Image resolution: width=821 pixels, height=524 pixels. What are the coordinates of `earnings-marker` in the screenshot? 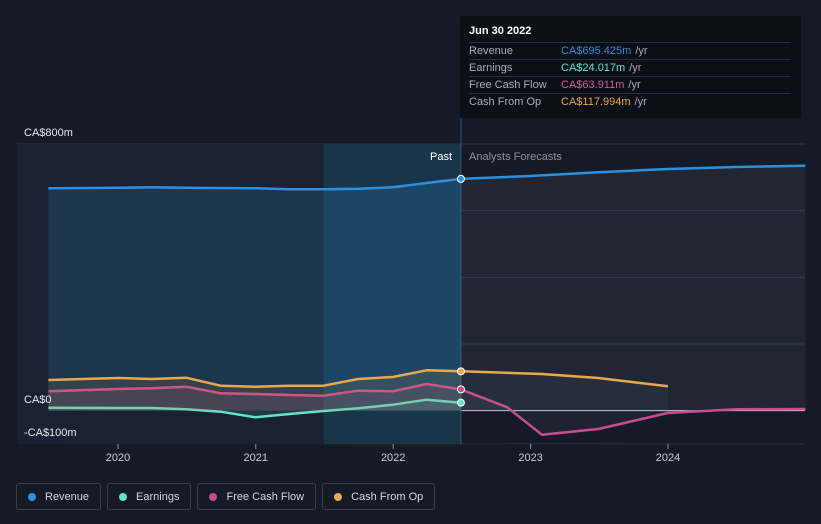 It's located at (460, 402).